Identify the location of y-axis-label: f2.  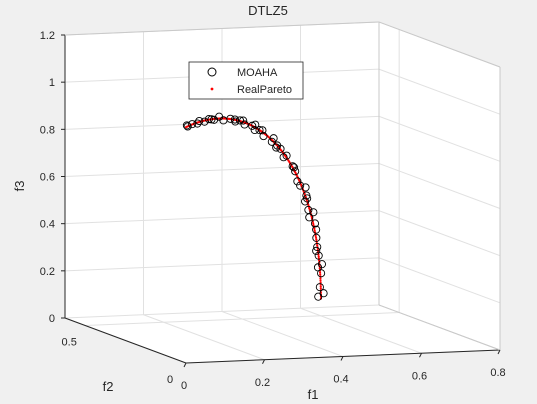
(108, 386).